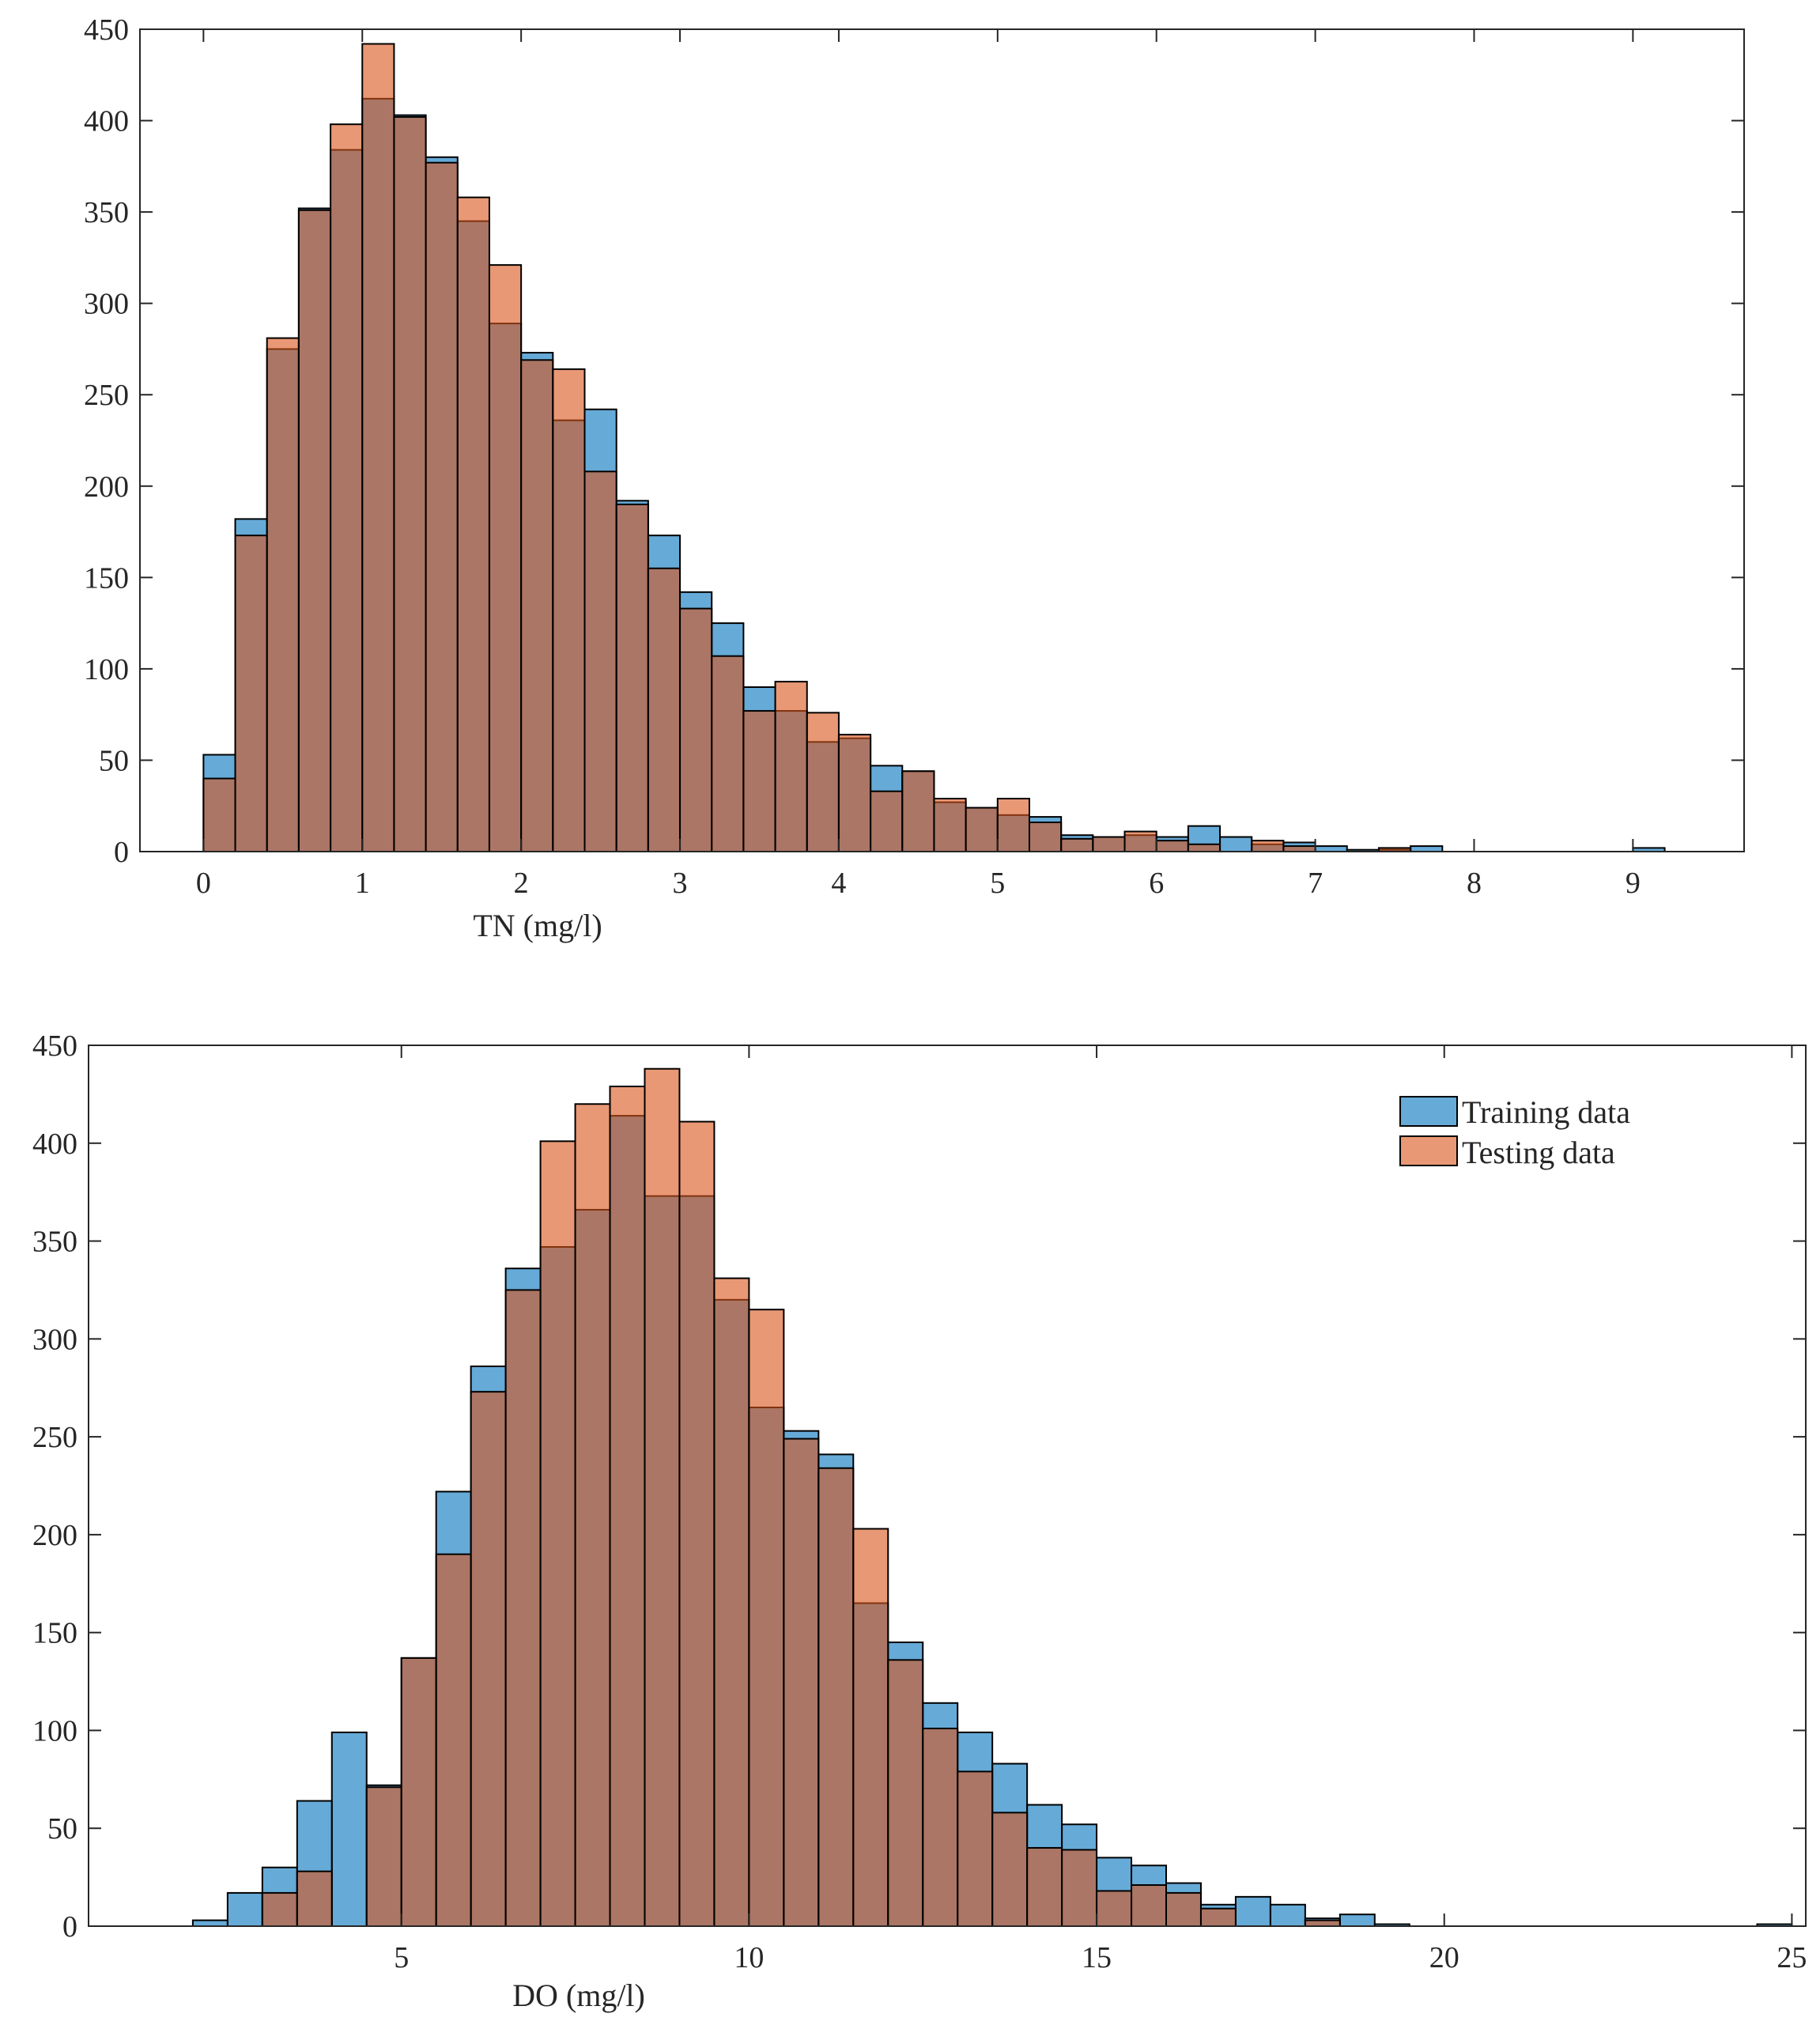 Image resolution: width=1820 pixels, height=2025 pixels. I want to click on tn-y-tick-label-0: 0, so click(121, 853).